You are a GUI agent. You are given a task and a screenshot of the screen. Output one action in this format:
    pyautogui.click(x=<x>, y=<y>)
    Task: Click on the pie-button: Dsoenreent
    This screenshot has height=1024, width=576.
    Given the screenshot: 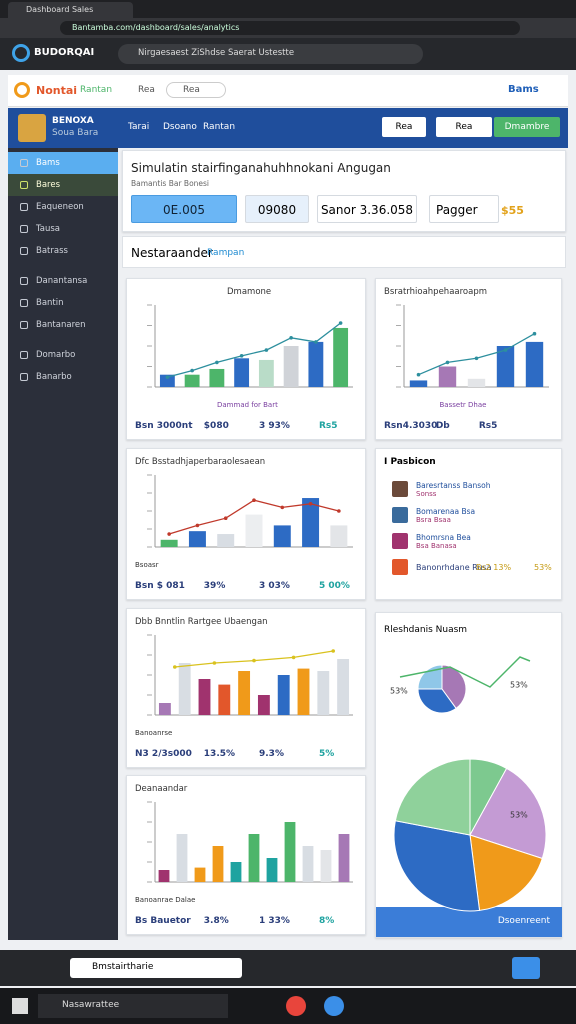 What is the action you would take?
    pyautogui.click(x=469, y=922)
    